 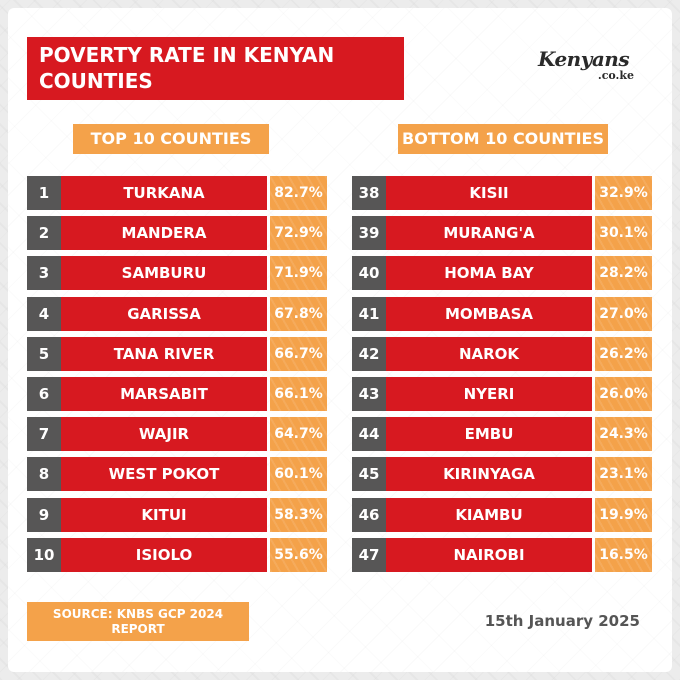 What do you see at coordinates (615, 75) in the screenshot?
I see `logo-sub-text: .co.ke` at bounding box center [615, 75].